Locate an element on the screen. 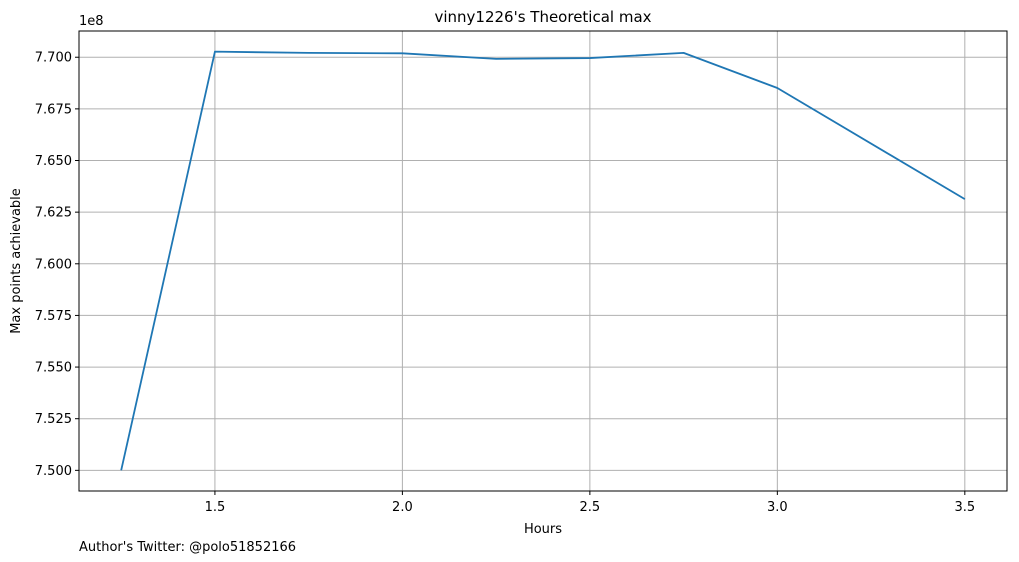  y-tick-label: 7.525 is located at coordinates (53, 419).